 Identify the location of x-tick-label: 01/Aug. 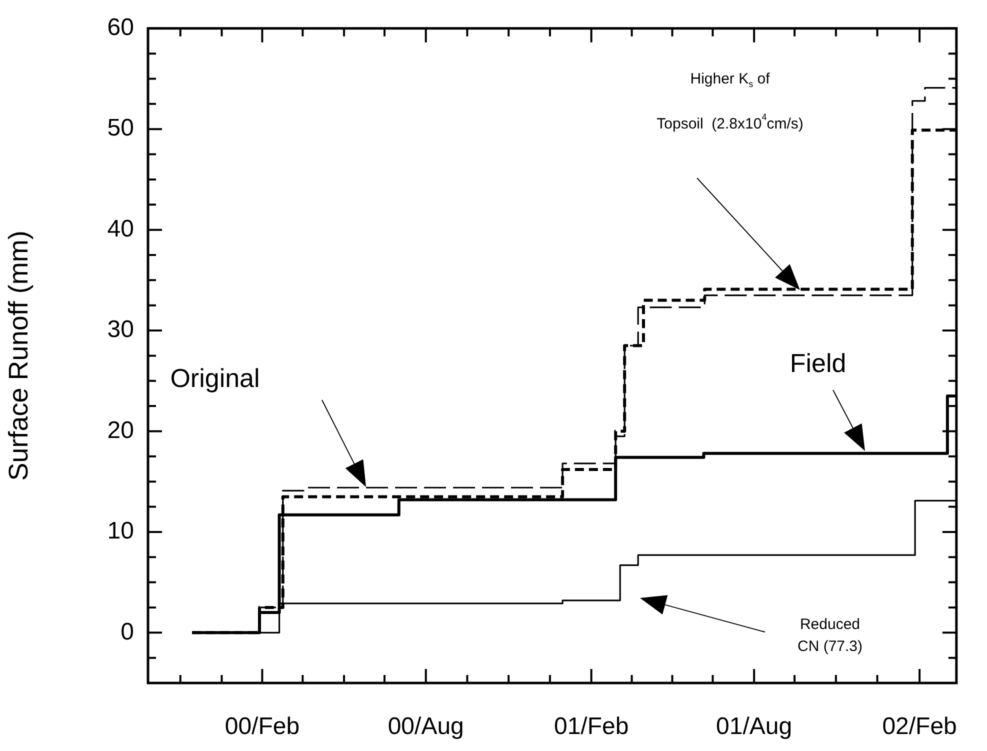
(754, 726).